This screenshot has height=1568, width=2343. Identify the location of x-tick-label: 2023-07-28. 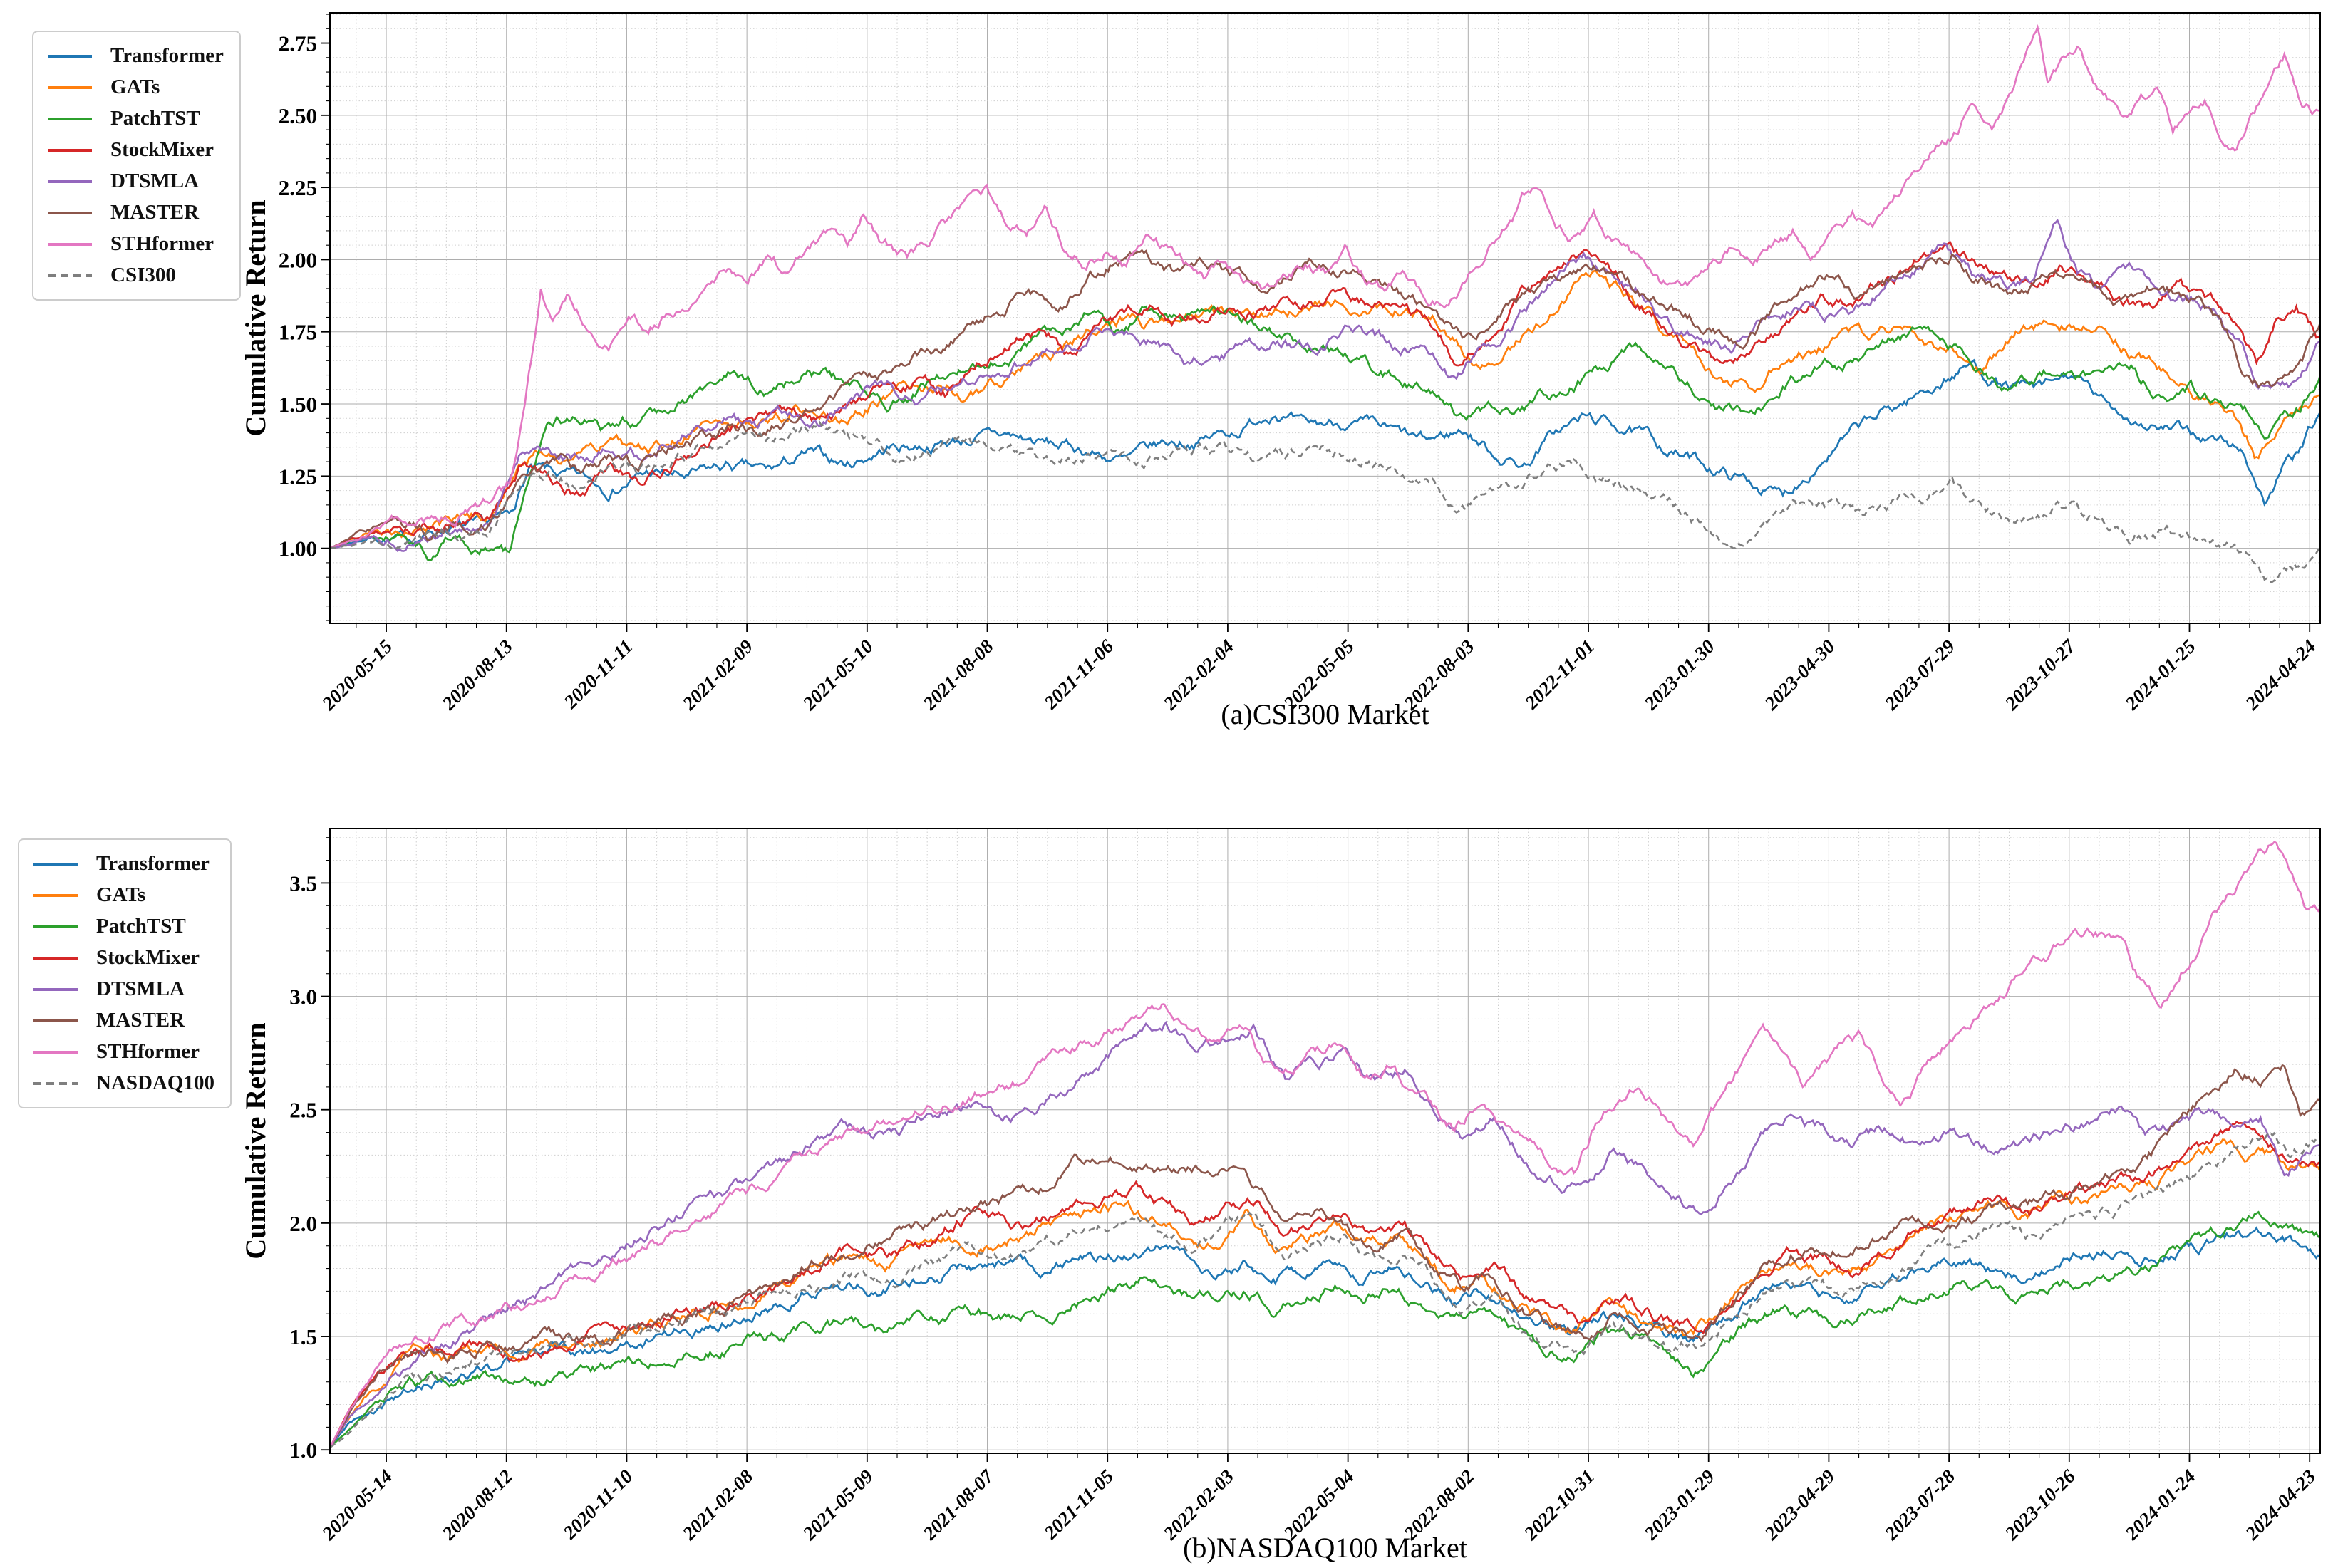
(1919, 1504).